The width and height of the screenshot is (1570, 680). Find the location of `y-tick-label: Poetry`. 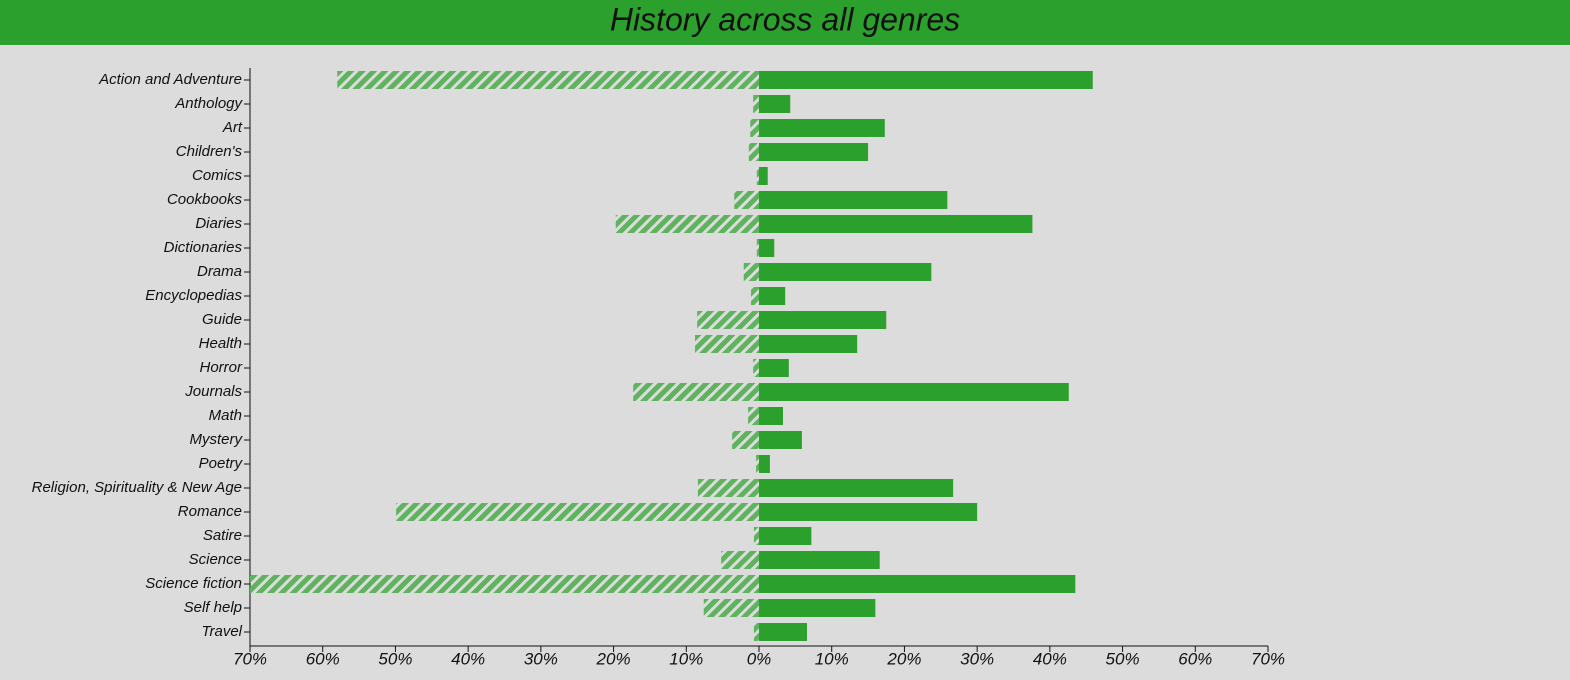

y-tick-label: Poetry is located at coordinates (221, 463).